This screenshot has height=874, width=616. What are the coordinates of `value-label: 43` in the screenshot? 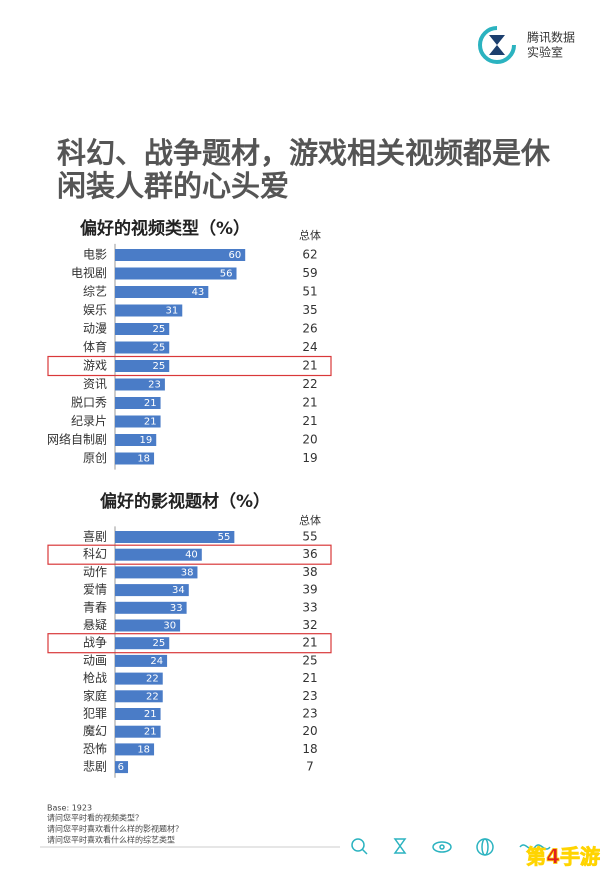 It's located at (198, 292).